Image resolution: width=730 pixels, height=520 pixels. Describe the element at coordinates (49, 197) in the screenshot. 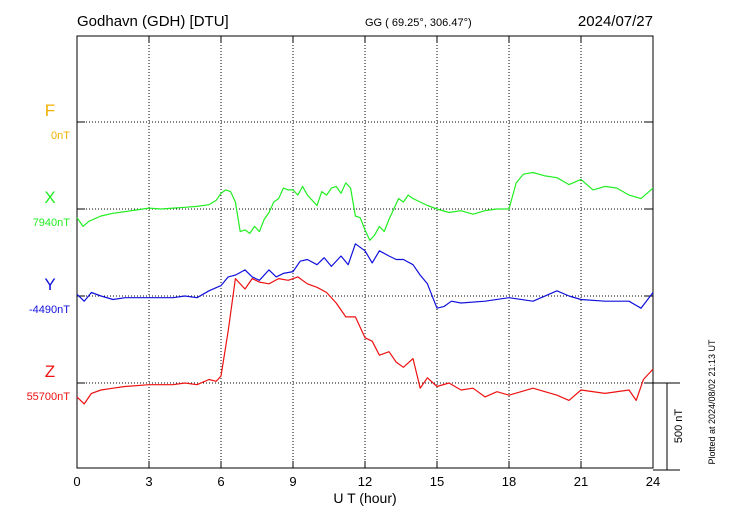

I see `series-name-X: X` at that location.